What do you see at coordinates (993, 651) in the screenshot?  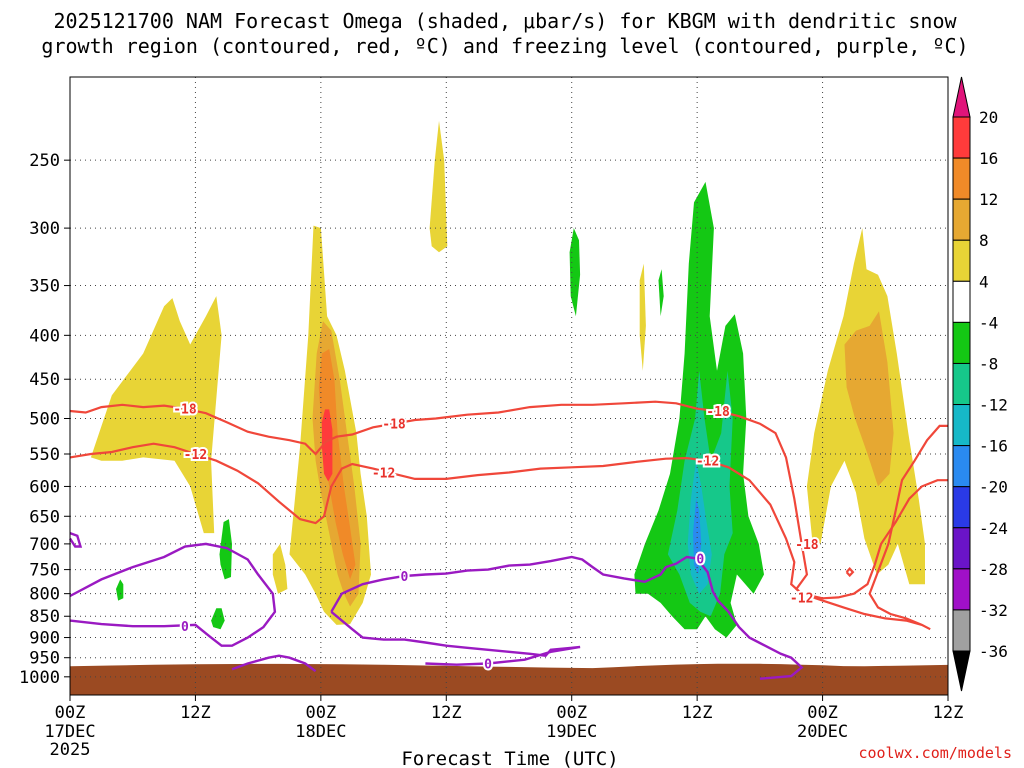 I see `colorbar-tick-label: -36` at bounding box center [993, 651].